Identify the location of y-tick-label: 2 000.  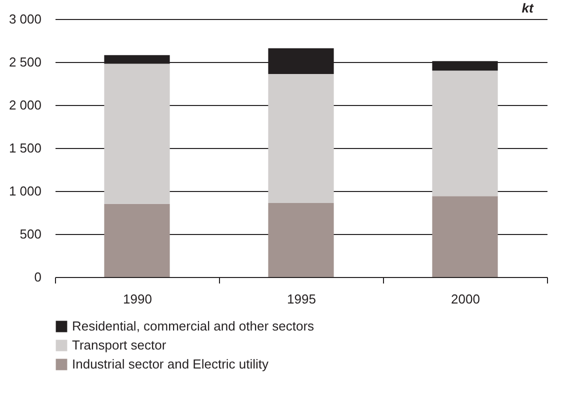
(25, 105).